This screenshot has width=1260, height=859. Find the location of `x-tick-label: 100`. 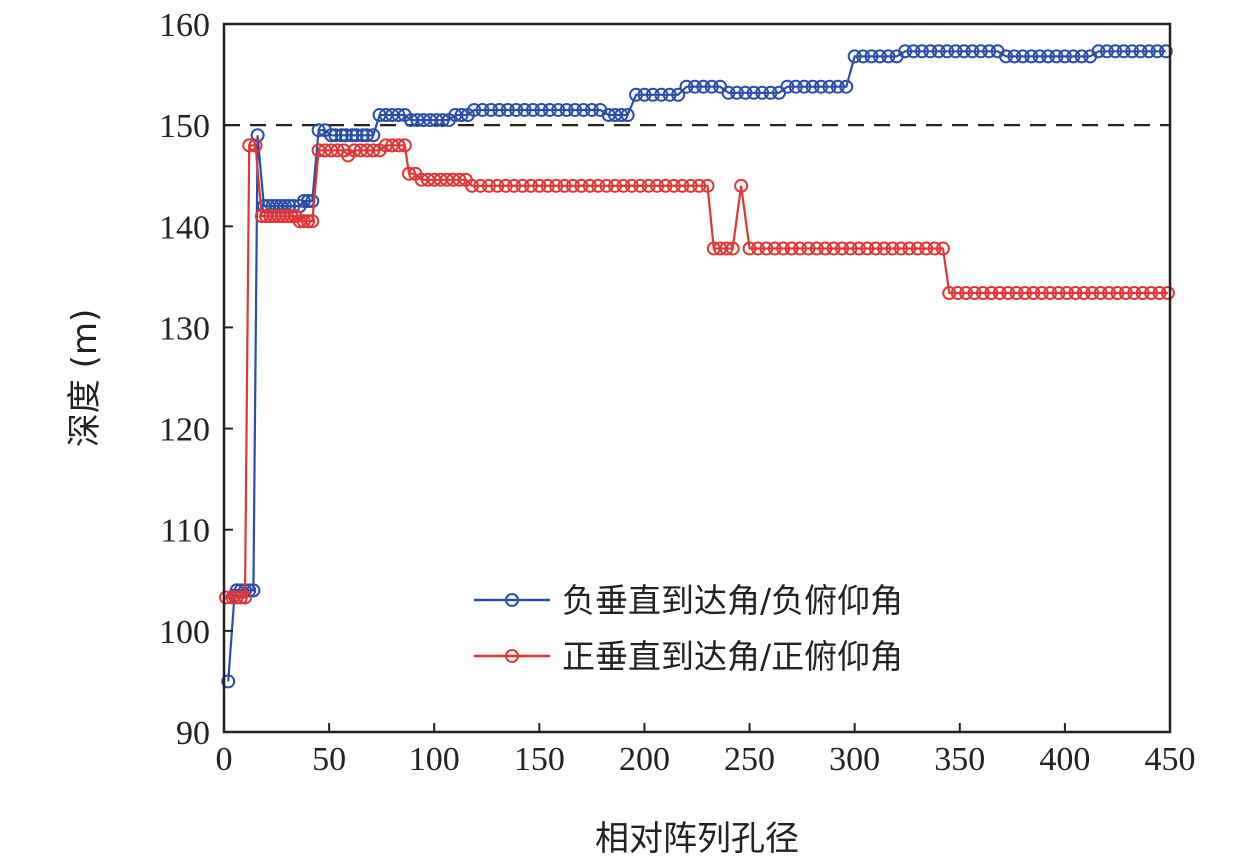

x-tick-label: 100 is located at coordinates (434, 759).